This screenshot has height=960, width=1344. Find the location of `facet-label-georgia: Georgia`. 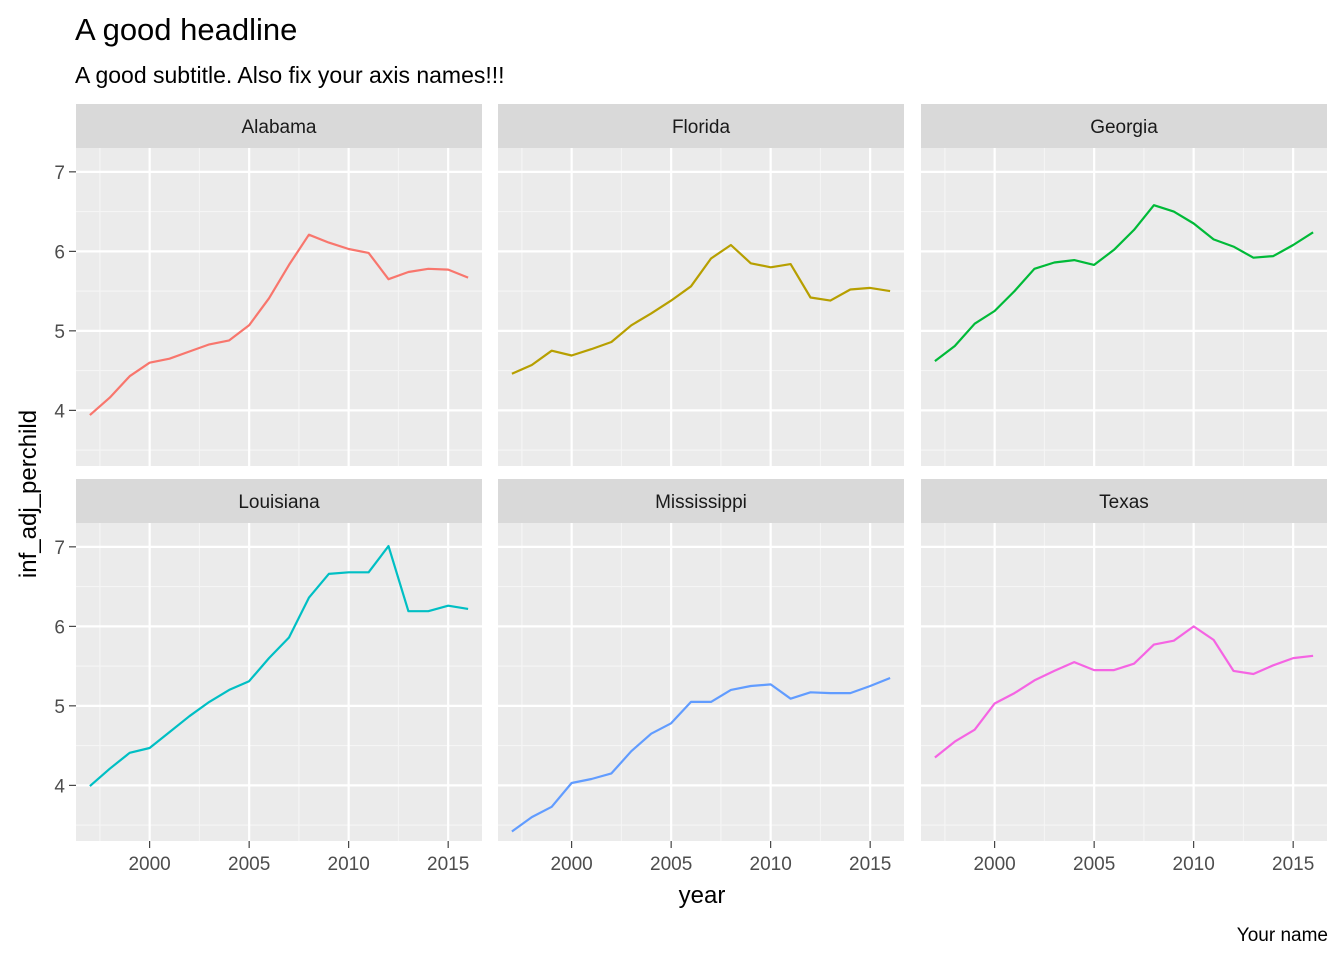

facet-label-georgia: Georgia is located at coordinates (1124, 127).